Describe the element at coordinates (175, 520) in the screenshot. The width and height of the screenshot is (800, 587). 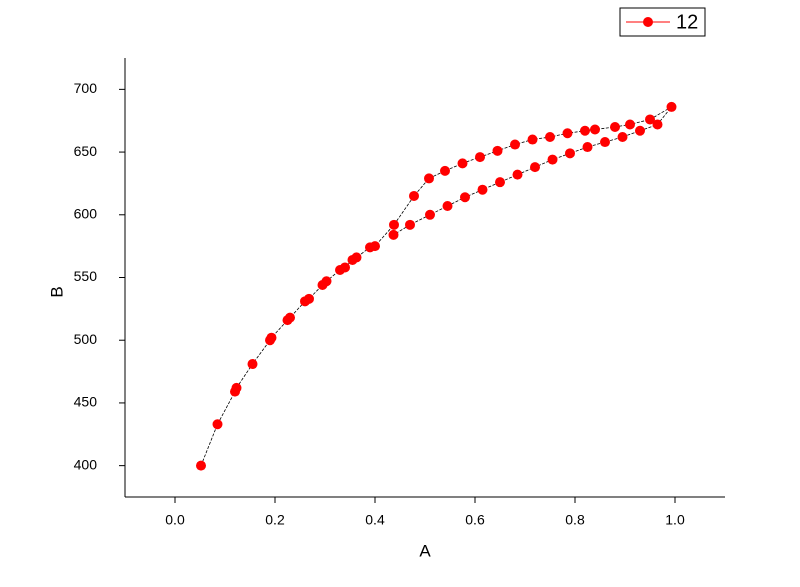
I see `x-tick-label: 0.0` at that location.